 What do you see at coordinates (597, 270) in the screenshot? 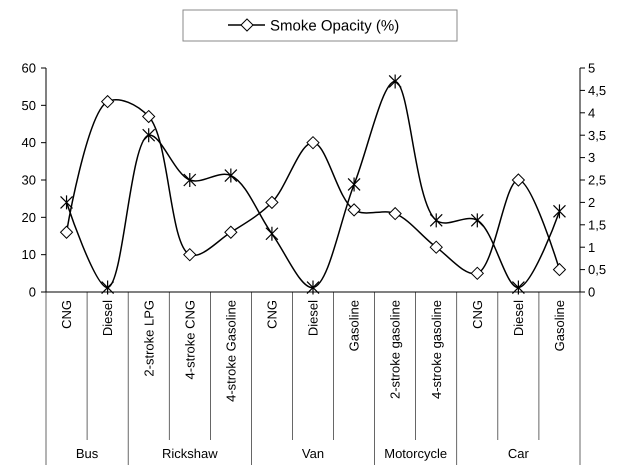
I see `y2-tick-label: 0,5` at bounding box center [597, 270].